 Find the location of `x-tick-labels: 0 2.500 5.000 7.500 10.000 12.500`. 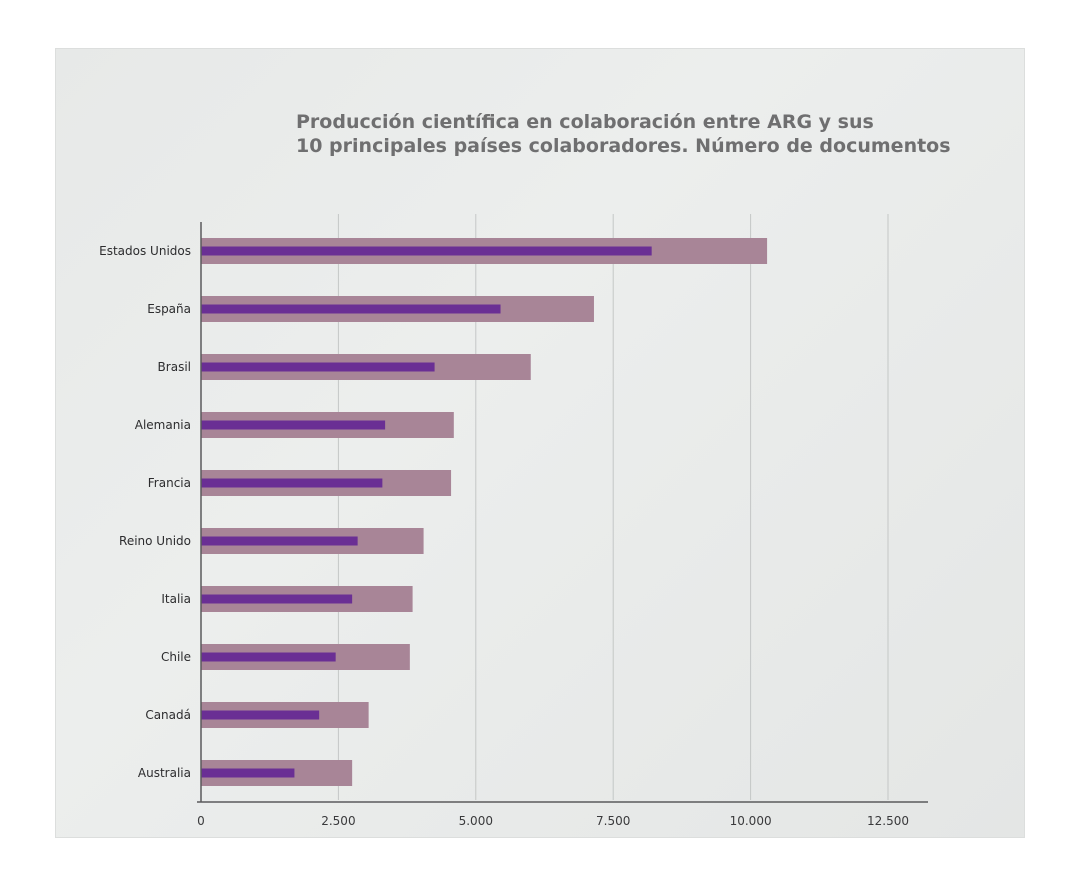

x-tick-labels: 0 2.500 5.000 7.500 10.000 12.500 is located at coordinates (553, 821).